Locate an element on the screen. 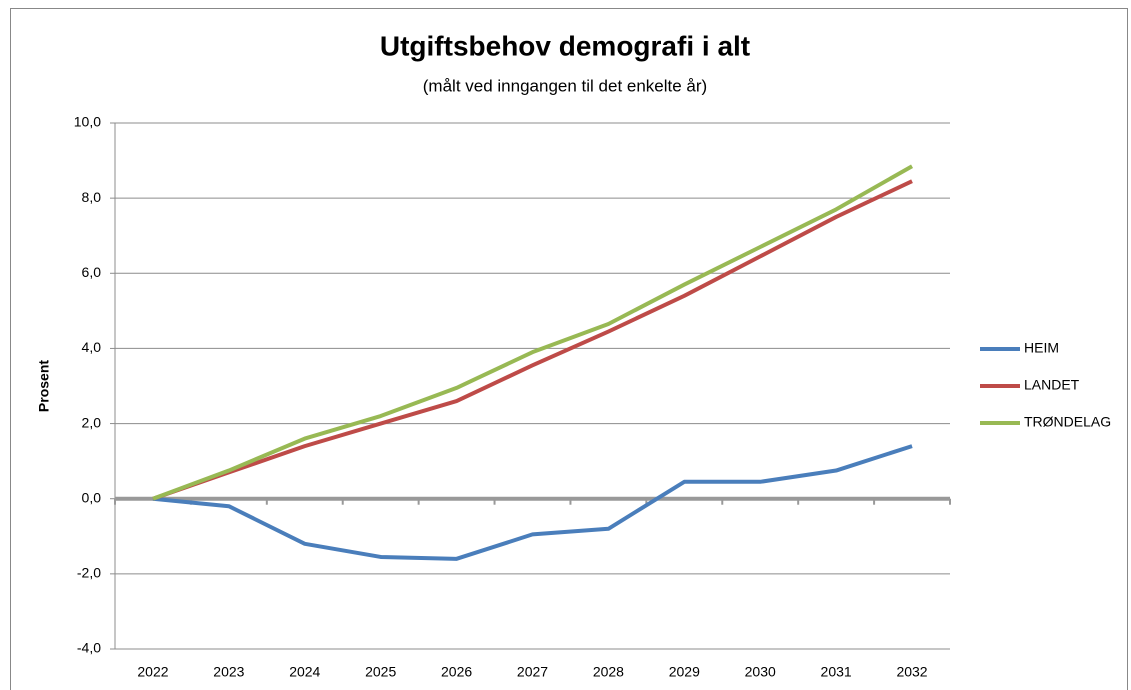 The width and height of the screenshot is (1131, 690). y-tick-label: 6,0 is located at coordinates (92, 272).